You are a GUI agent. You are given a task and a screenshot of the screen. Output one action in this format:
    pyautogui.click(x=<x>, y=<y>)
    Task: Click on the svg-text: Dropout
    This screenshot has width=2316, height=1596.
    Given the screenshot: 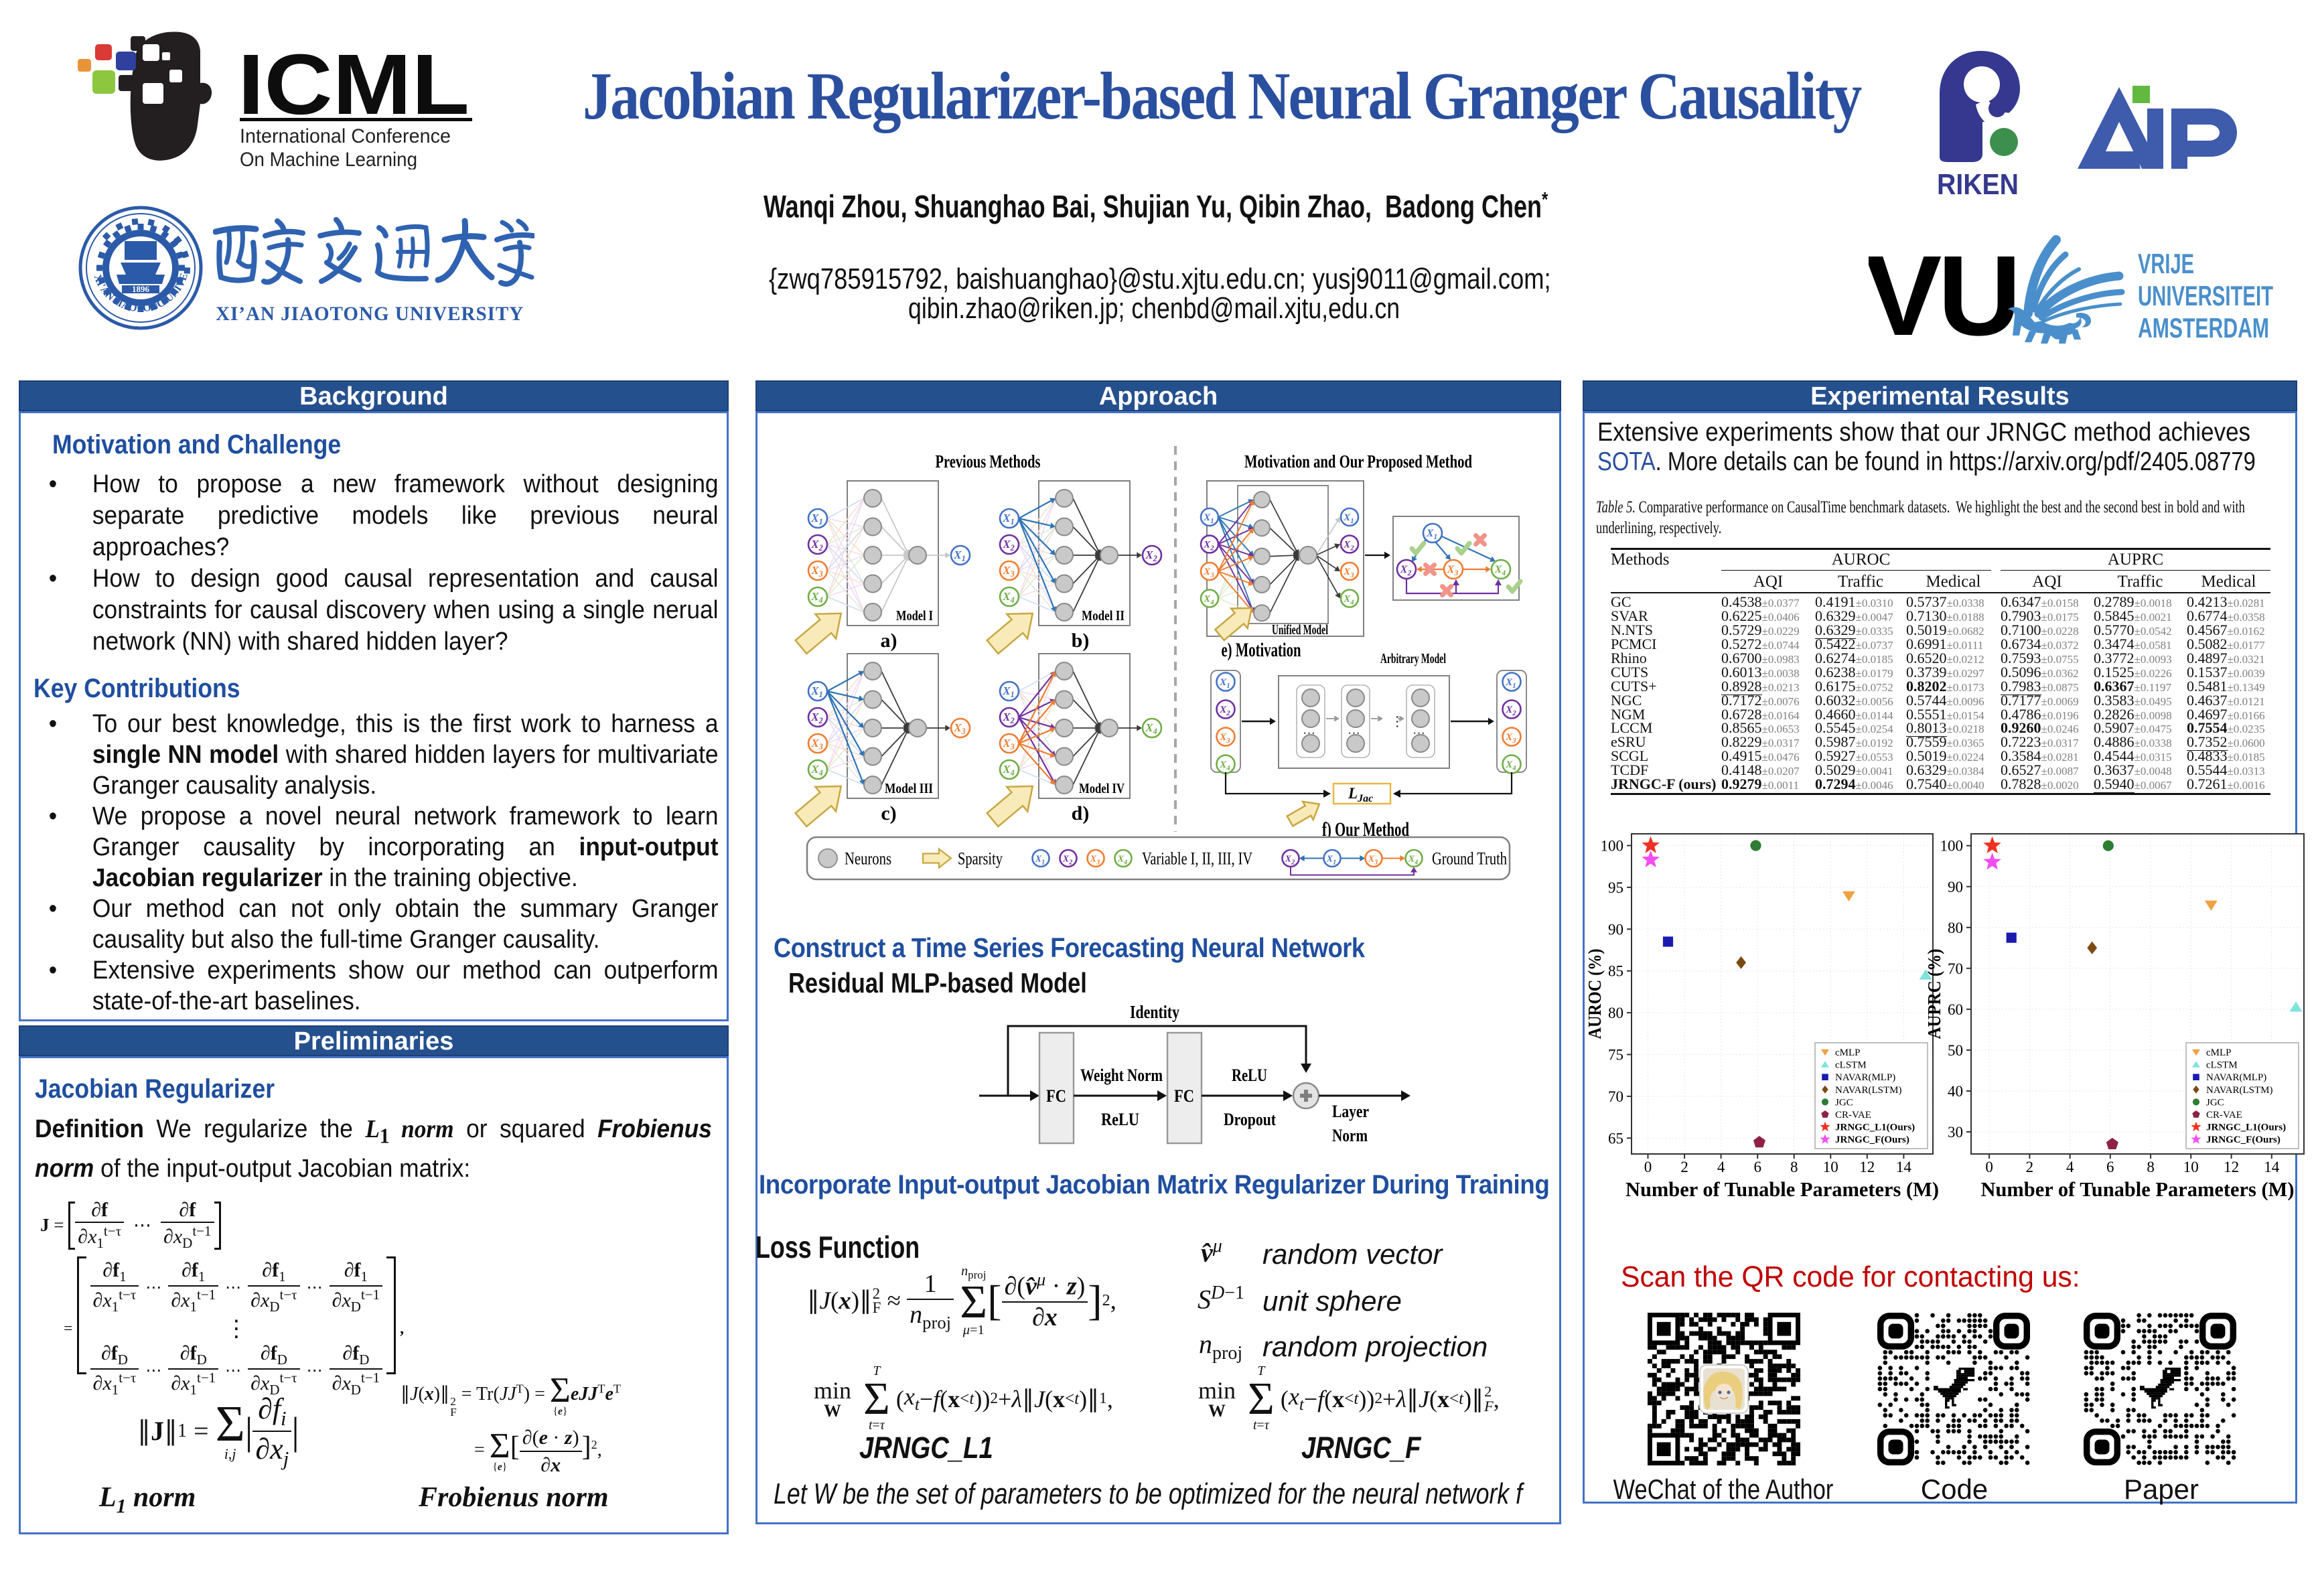 What is the action you would take?
    pyautogui.click(x=1250, y=1119)
    